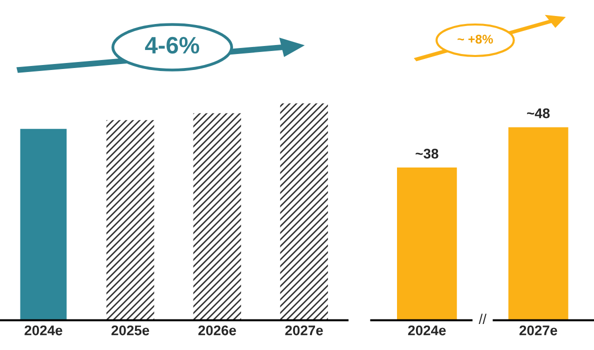  Describe the element at coordinates (475, 39) in the screenshot. I see `text: ~ +8%` at that location.